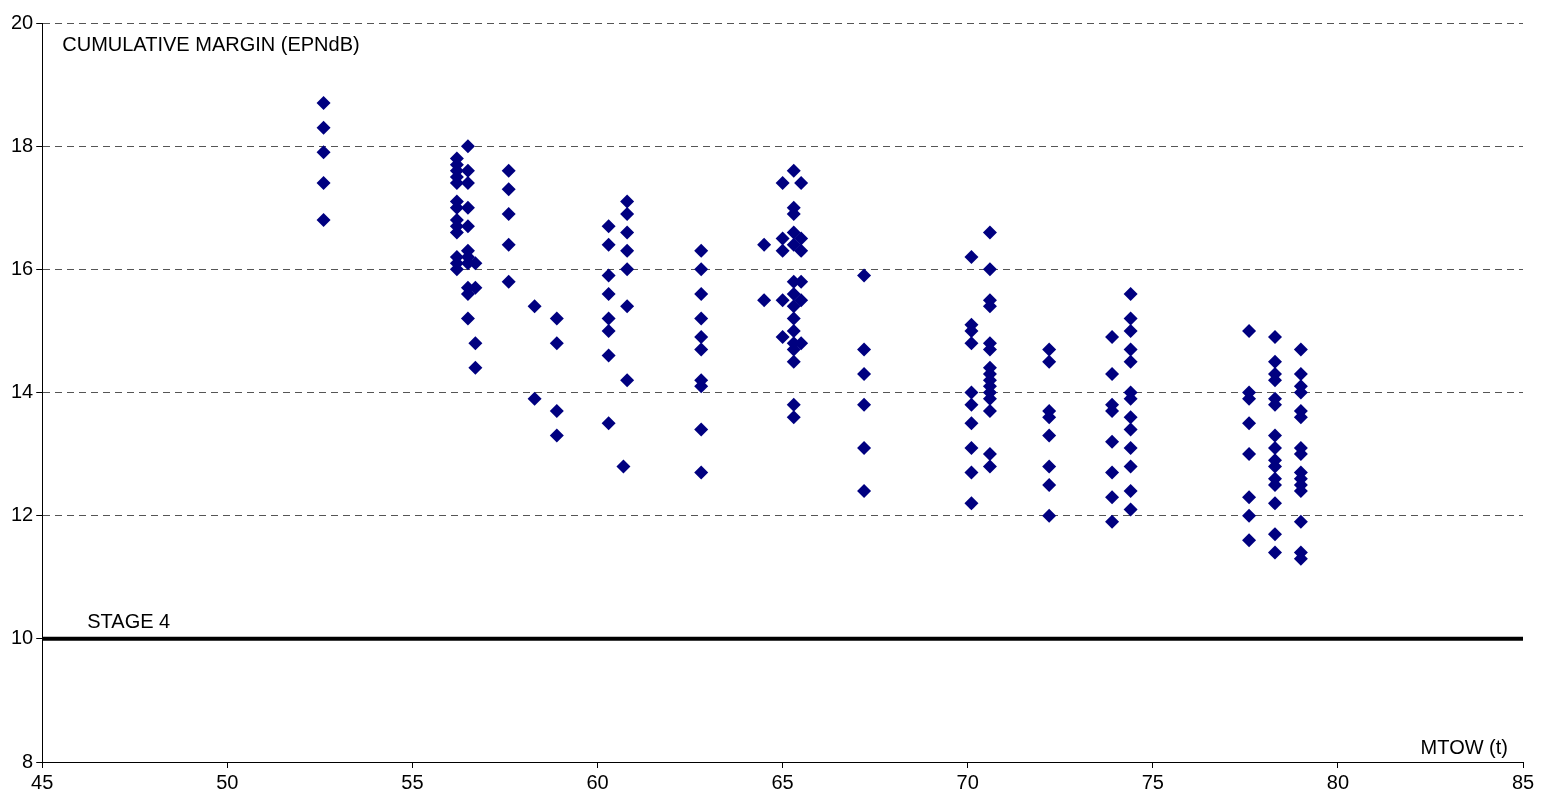 The image size is (1559, 807). Describe the element at coordinates (1523, 781) in the screenshot. I see `x-tick-label: 85` at that location.